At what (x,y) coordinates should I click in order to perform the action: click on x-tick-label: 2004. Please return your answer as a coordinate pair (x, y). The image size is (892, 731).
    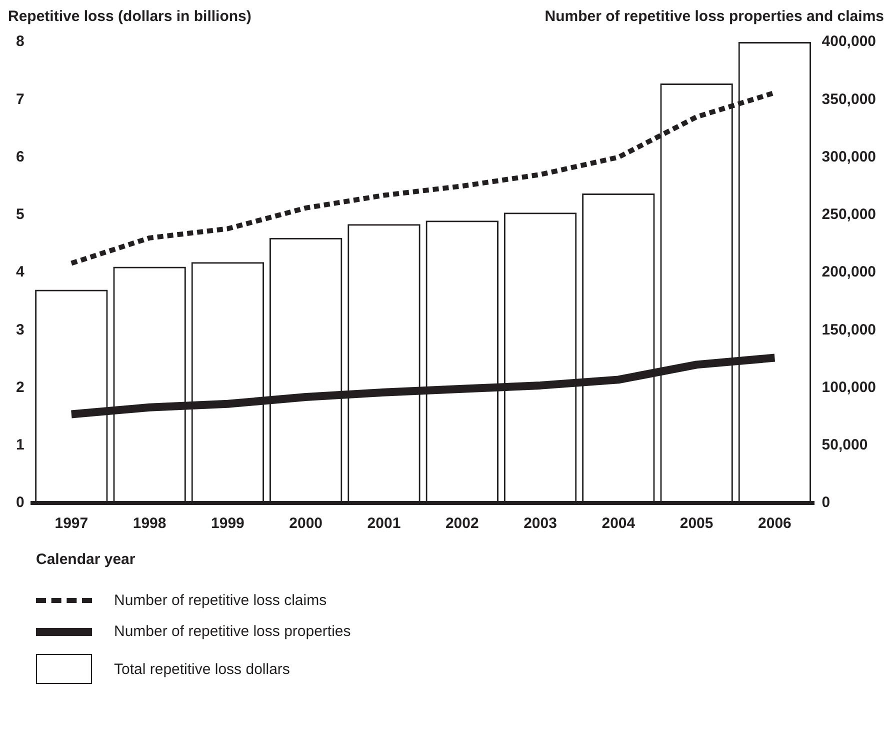
    Looking at the image, I should click on (619, 523).